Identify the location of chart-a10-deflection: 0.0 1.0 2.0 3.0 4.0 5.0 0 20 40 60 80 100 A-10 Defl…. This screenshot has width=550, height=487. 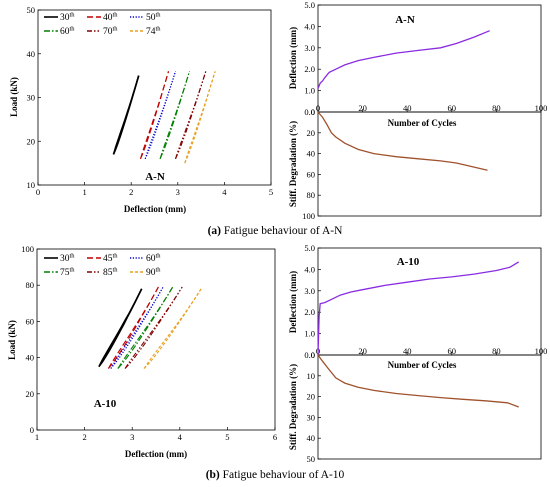
(417, 306).